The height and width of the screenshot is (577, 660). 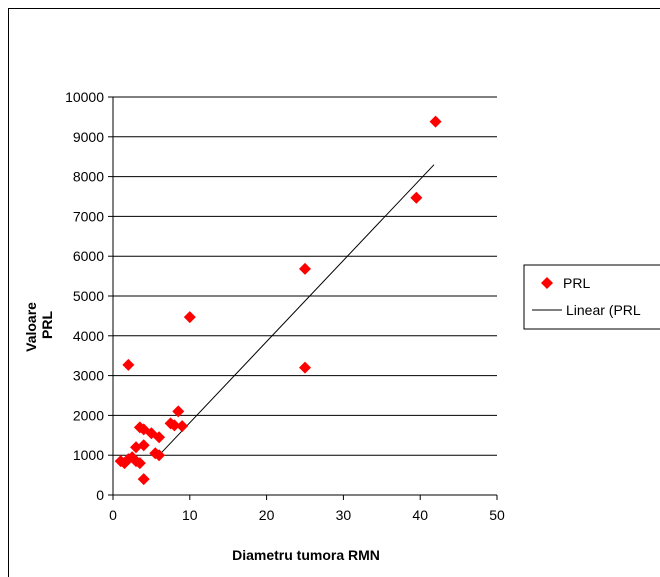 I want to click on legend-box, so click(x=591, y=297).